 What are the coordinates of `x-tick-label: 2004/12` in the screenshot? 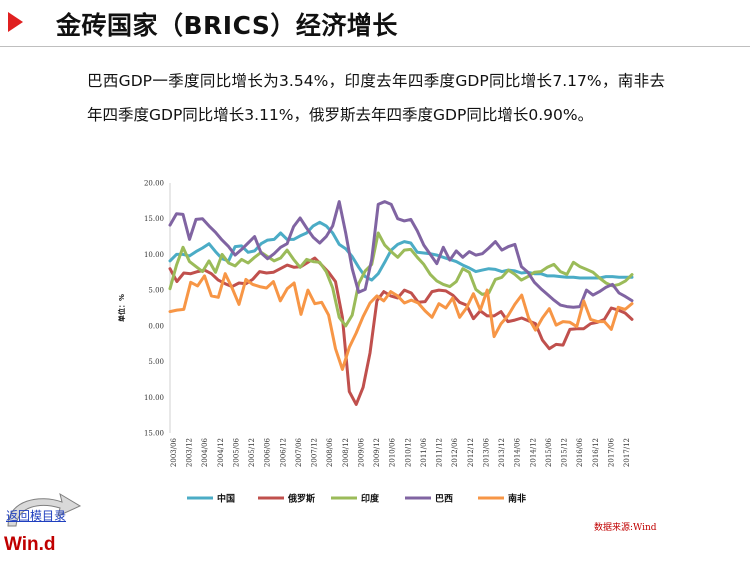 It's located at (221, 452).